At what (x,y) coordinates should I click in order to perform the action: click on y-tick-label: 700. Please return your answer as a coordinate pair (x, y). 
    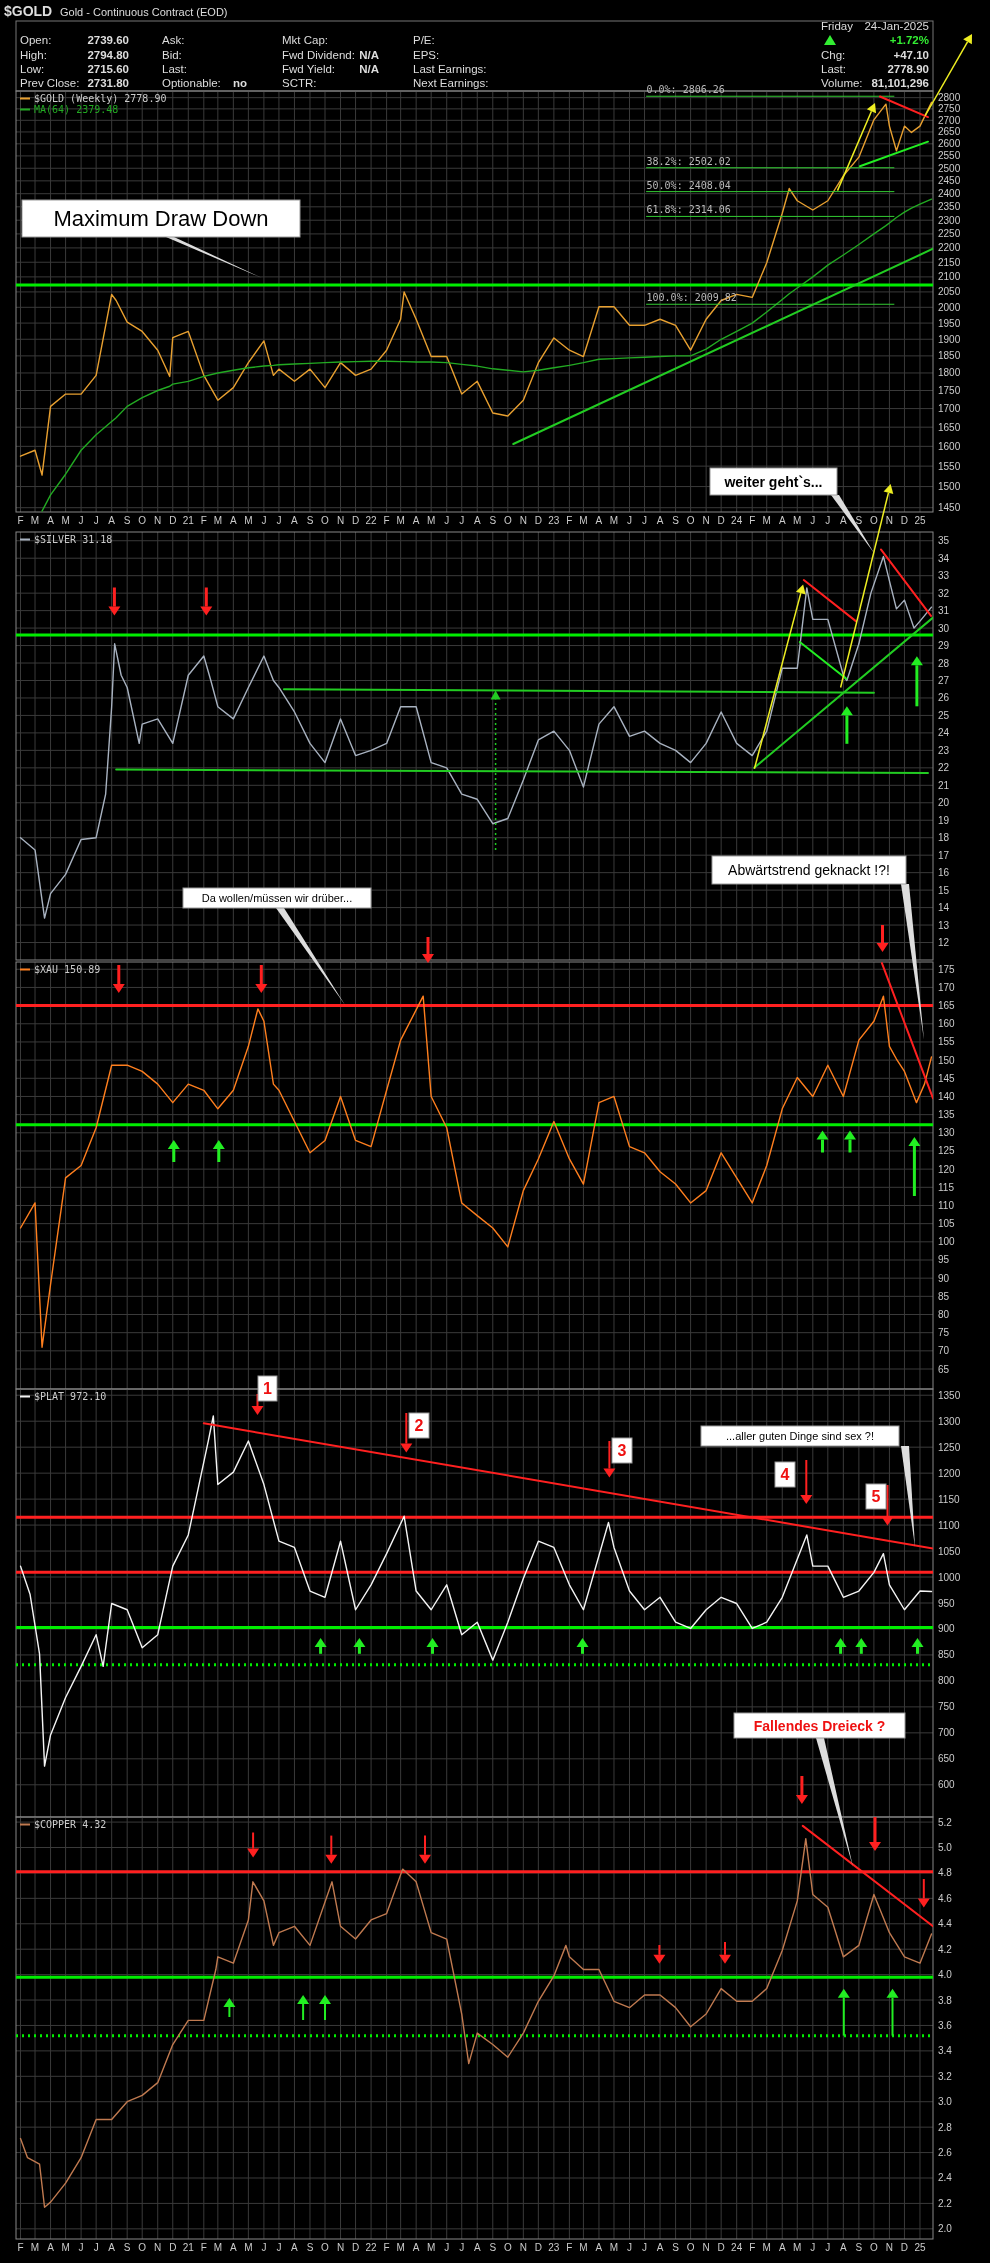
    Looking at the image, I should click on (947, 1733).